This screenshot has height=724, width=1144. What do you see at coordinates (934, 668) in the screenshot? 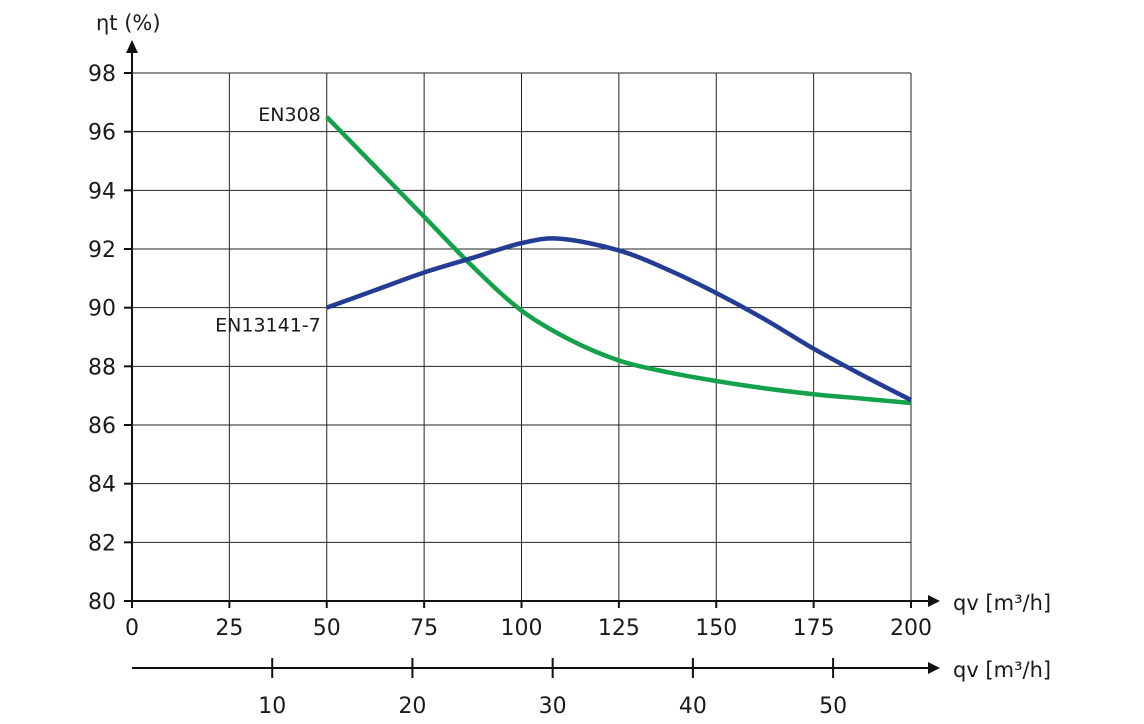
I see `secondary-x-axis-arrow` at bounding box center [934, 668].